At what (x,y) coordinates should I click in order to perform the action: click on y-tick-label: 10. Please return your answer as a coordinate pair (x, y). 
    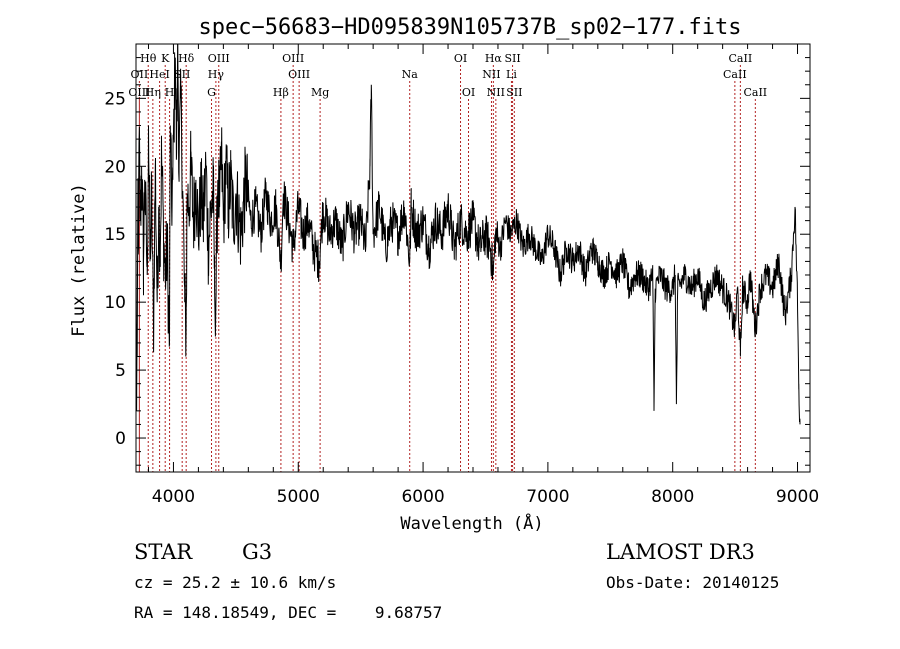
    Looking at the image, I should click on (115, 303).